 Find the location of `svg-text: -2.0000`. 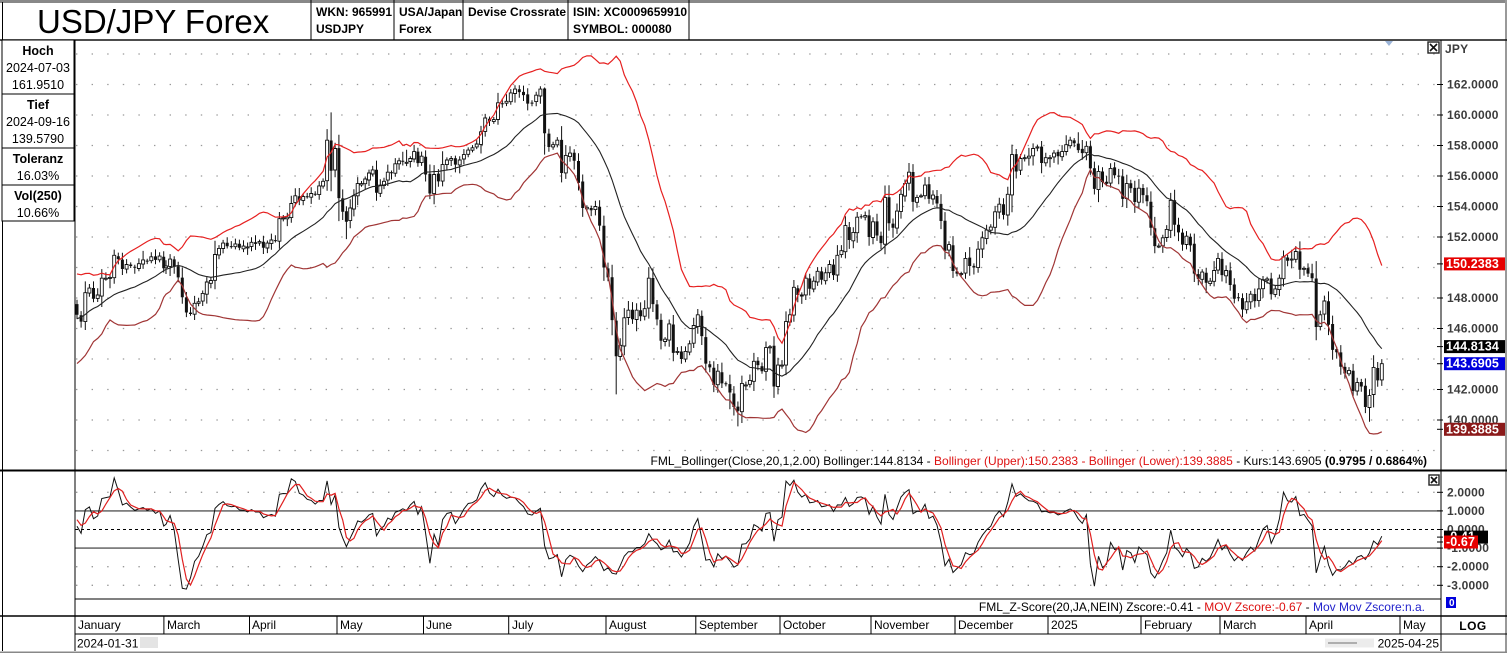

svg-text: -2.0000 is located at coordinates (1468, 567).